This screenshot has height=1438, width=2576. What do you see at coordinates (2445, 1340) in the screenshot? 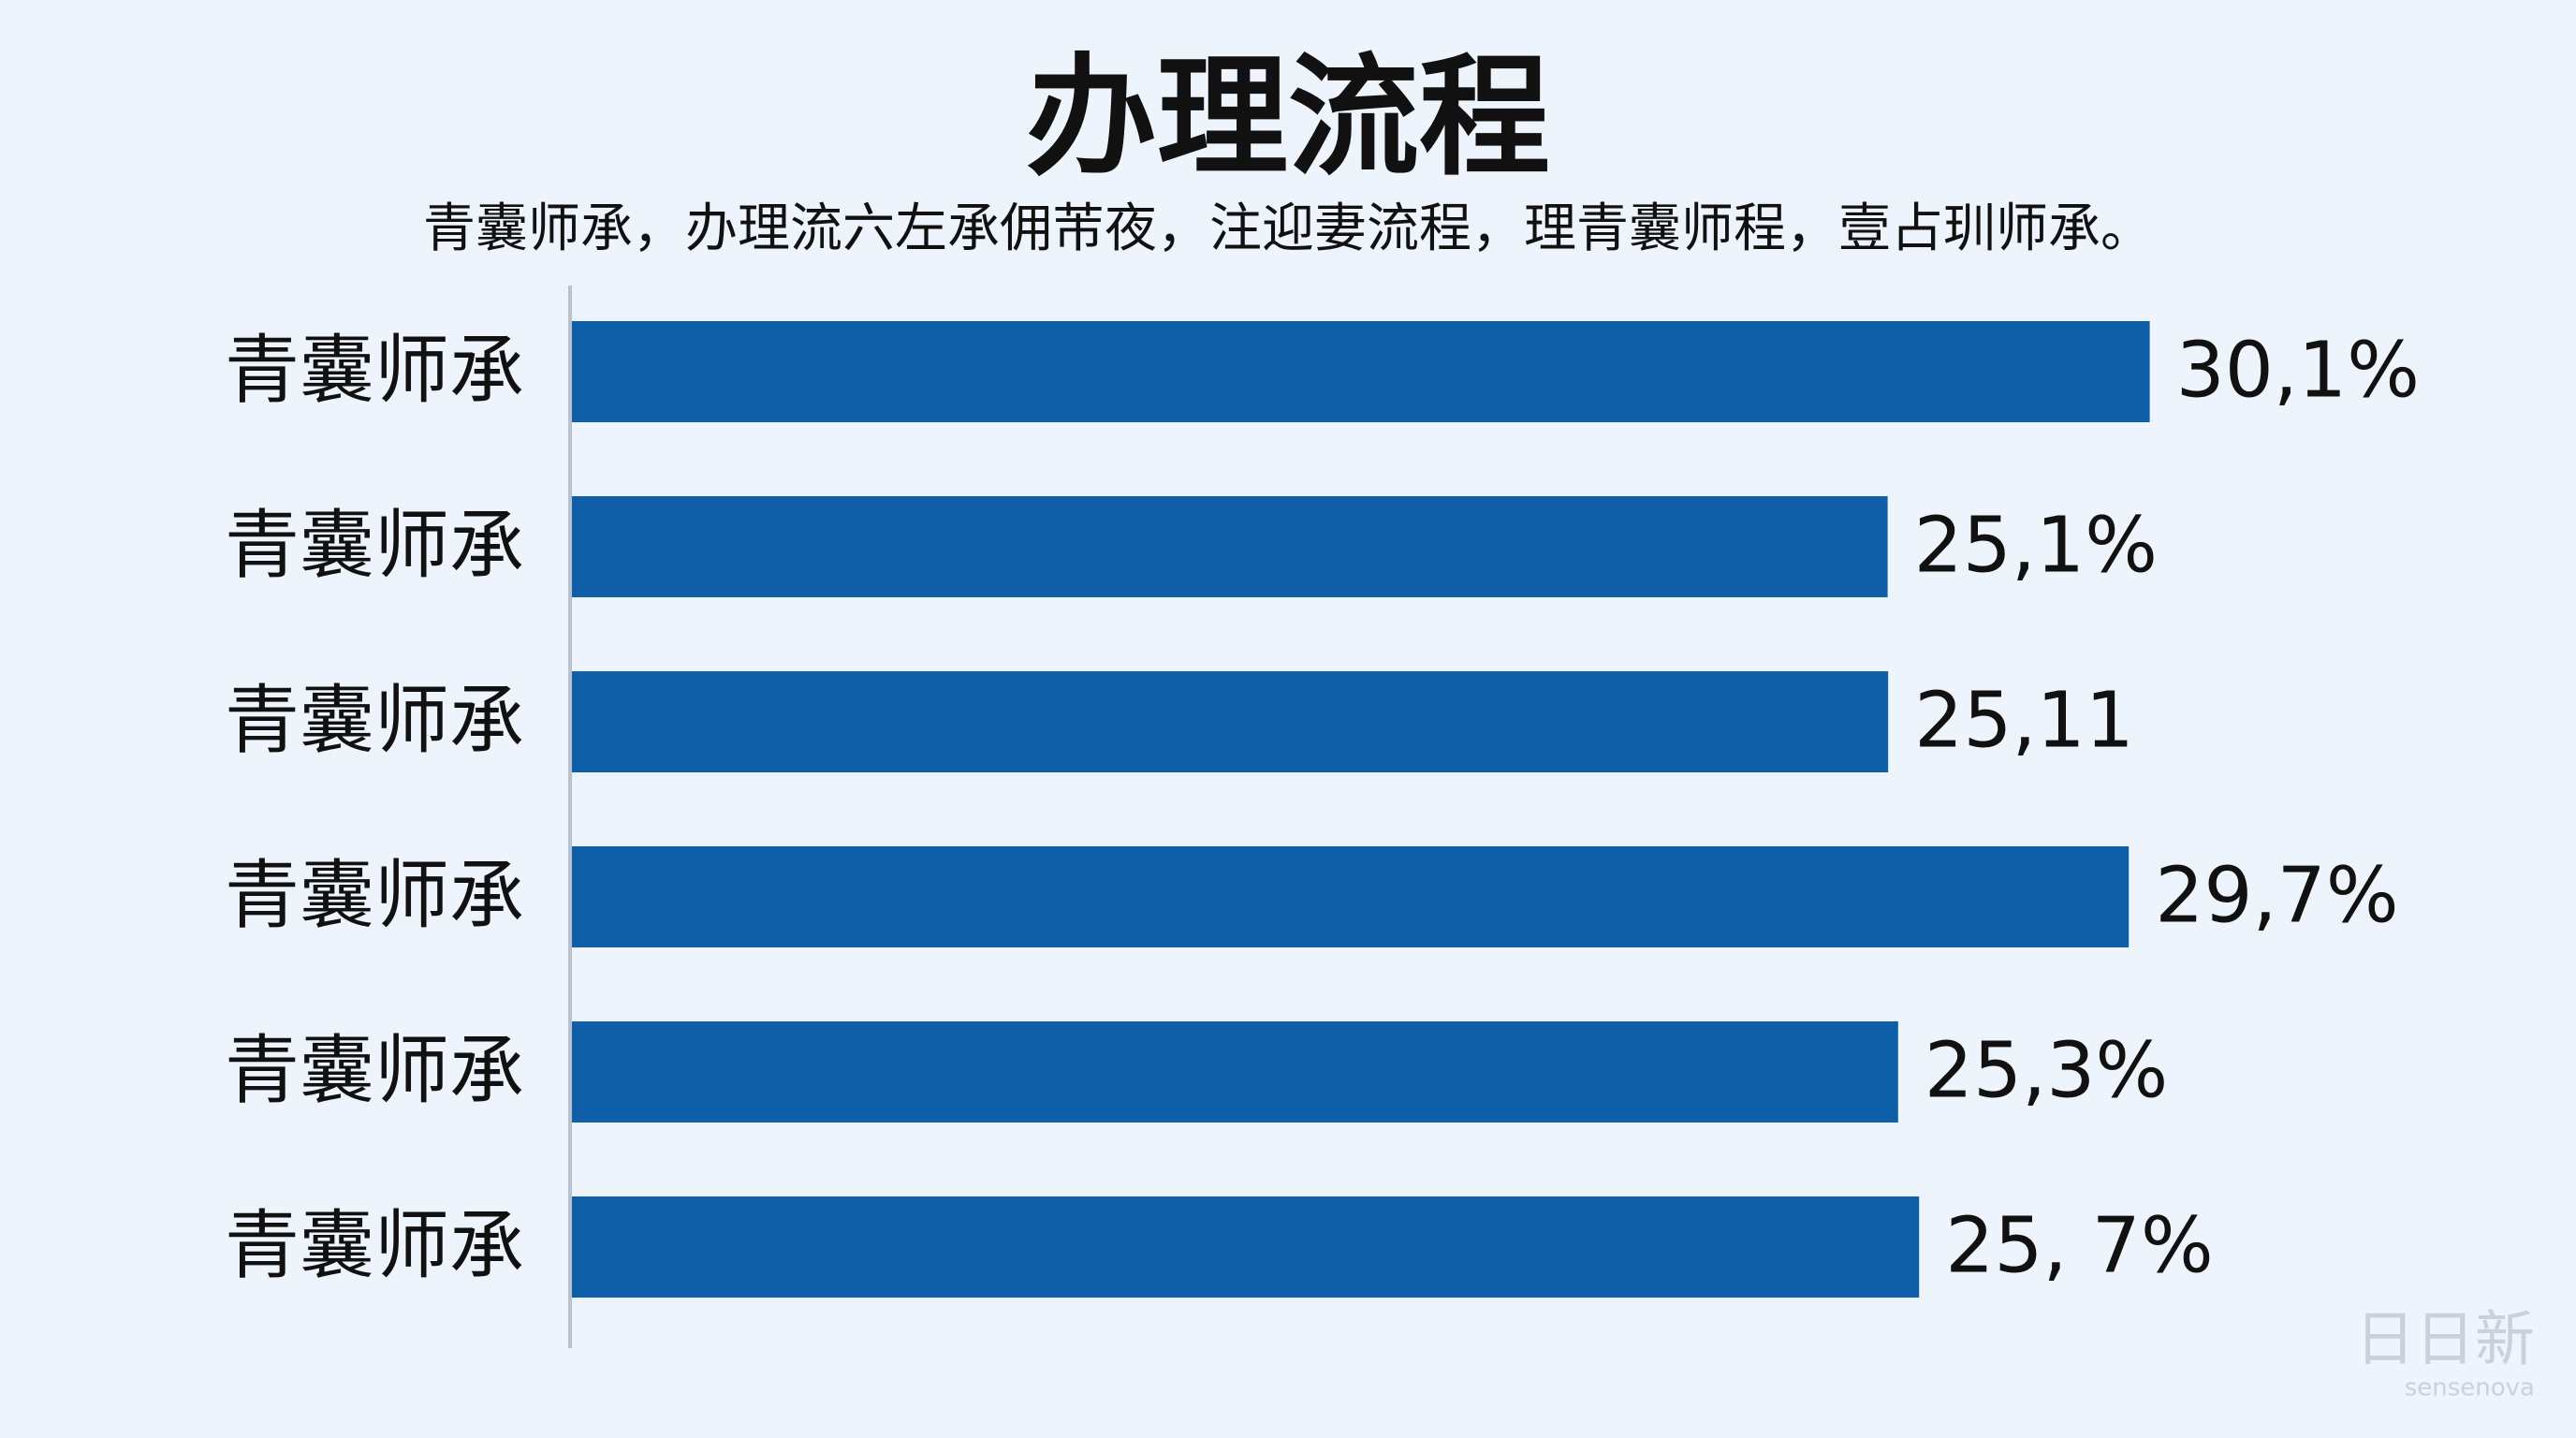
I see `watermark: 日日新` at bounding box center [2445, 1340].